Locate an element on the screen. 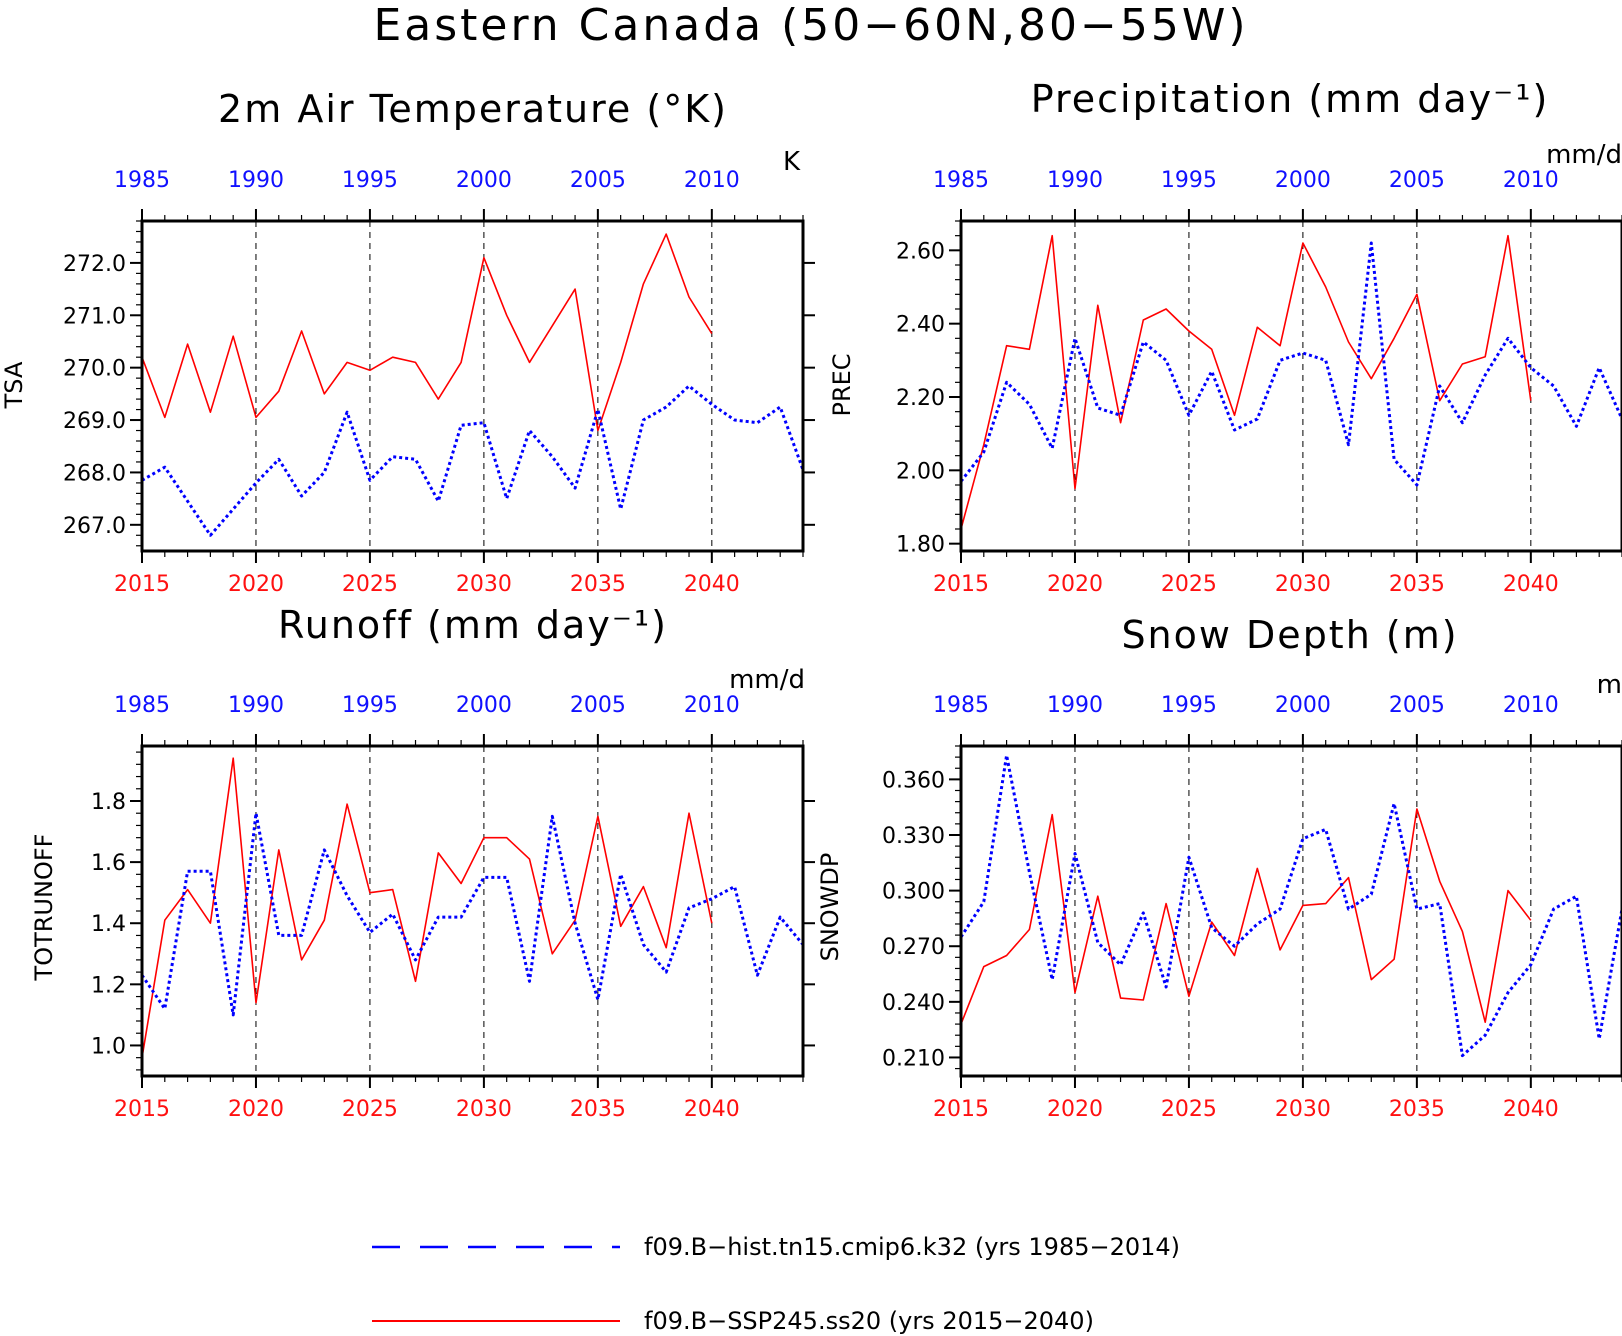 The width and height of the screenshot is (1622, 1336). y-tick-label: 1.8 is located at coordinates (108, 802).